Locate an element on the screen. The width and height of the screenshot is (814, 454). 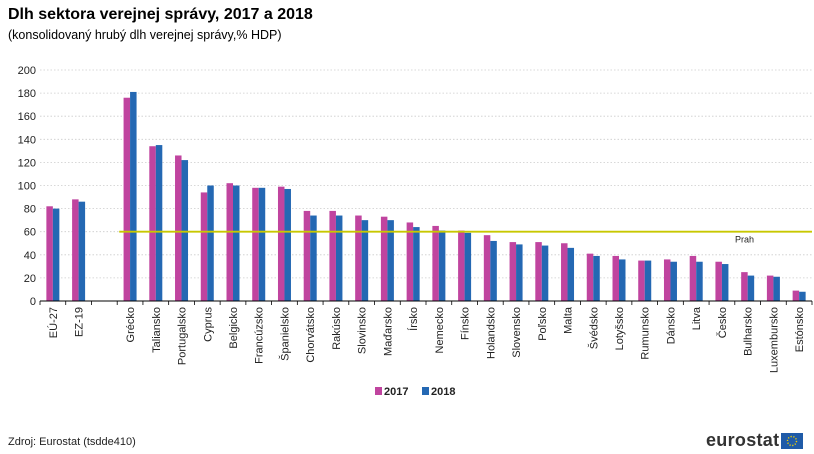
y-axis-ticks: 0 20 40 60 80 100 120 140 160 180 200 is located at coordinates (27, 186).